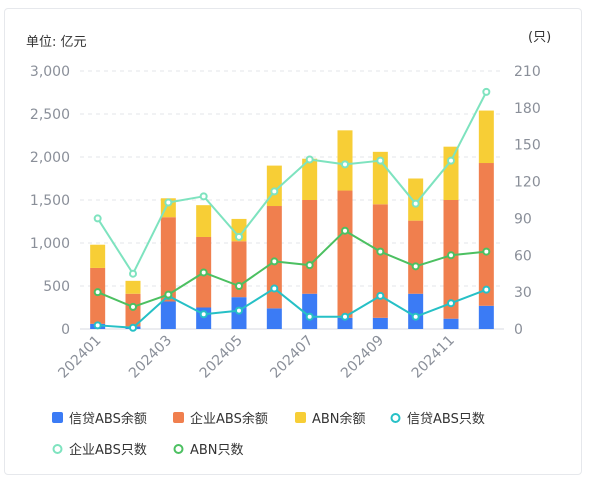 Image resolution: width=590 pixels, height=482 pixels. I want to click on x-tick-label: 202407, so click(291, 357).